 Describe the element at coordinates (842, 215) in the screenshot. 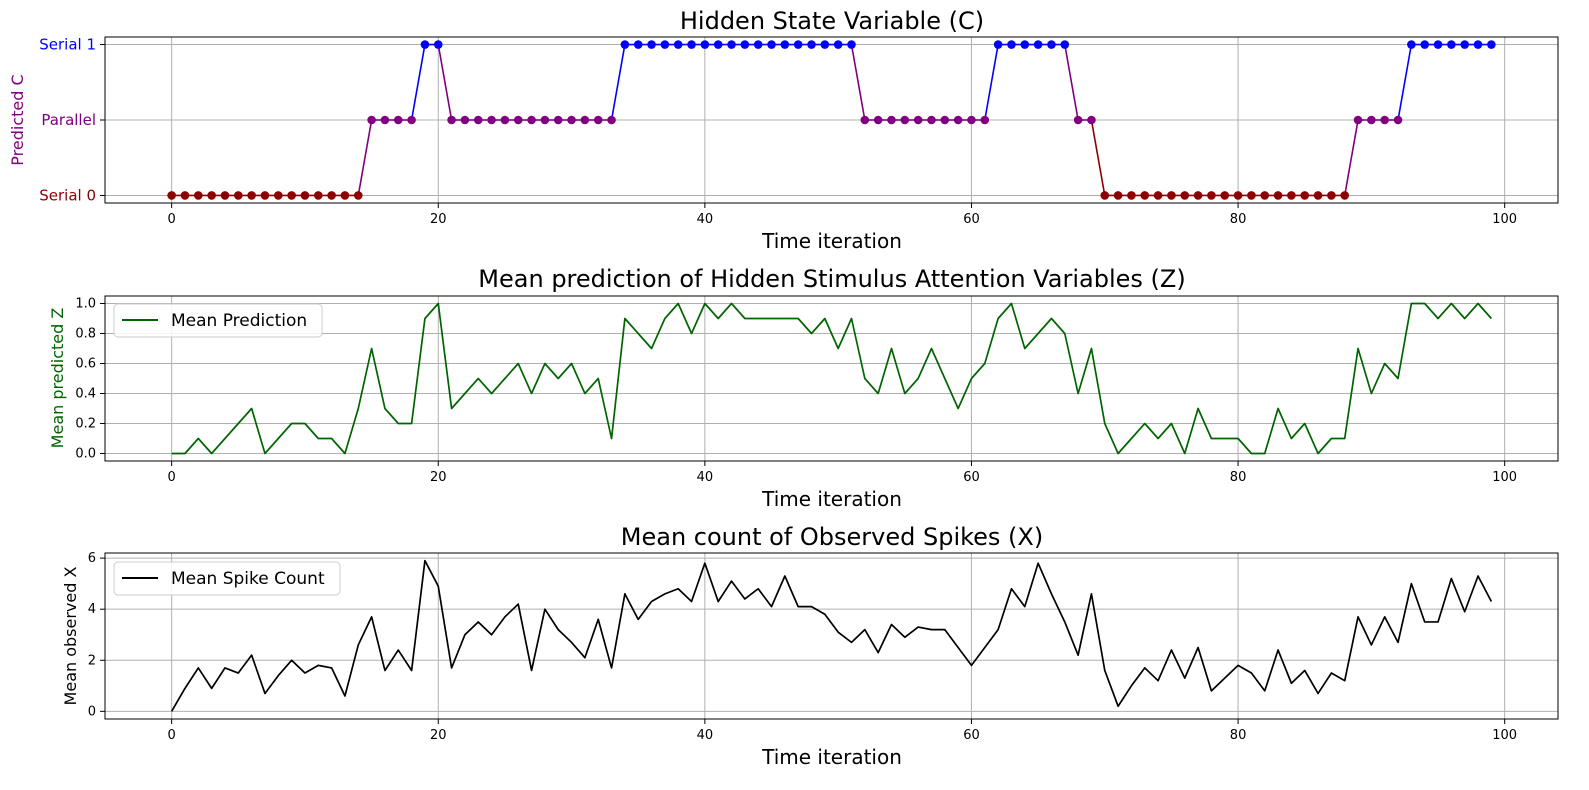

I see `x-ticks-1: 0 20 40 60 80 100` at that location.